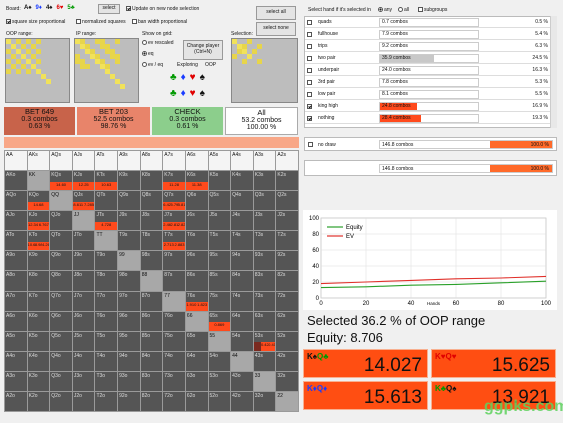 The image size is (563, 423). What do you see at coordinates (144, 54) in the screenshot?
I see `eq-radio` at bounding box center [144, 54].